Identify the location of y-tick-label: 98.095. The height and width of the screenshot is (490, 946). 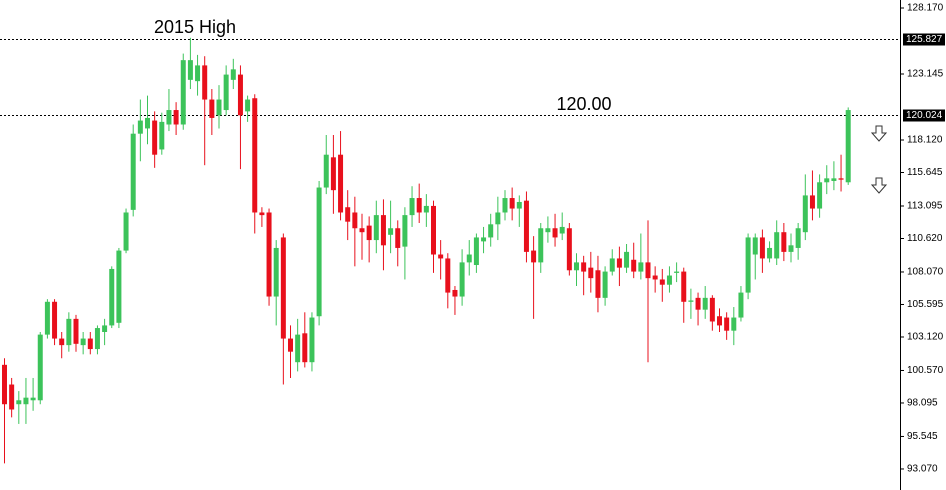
(922, 403).